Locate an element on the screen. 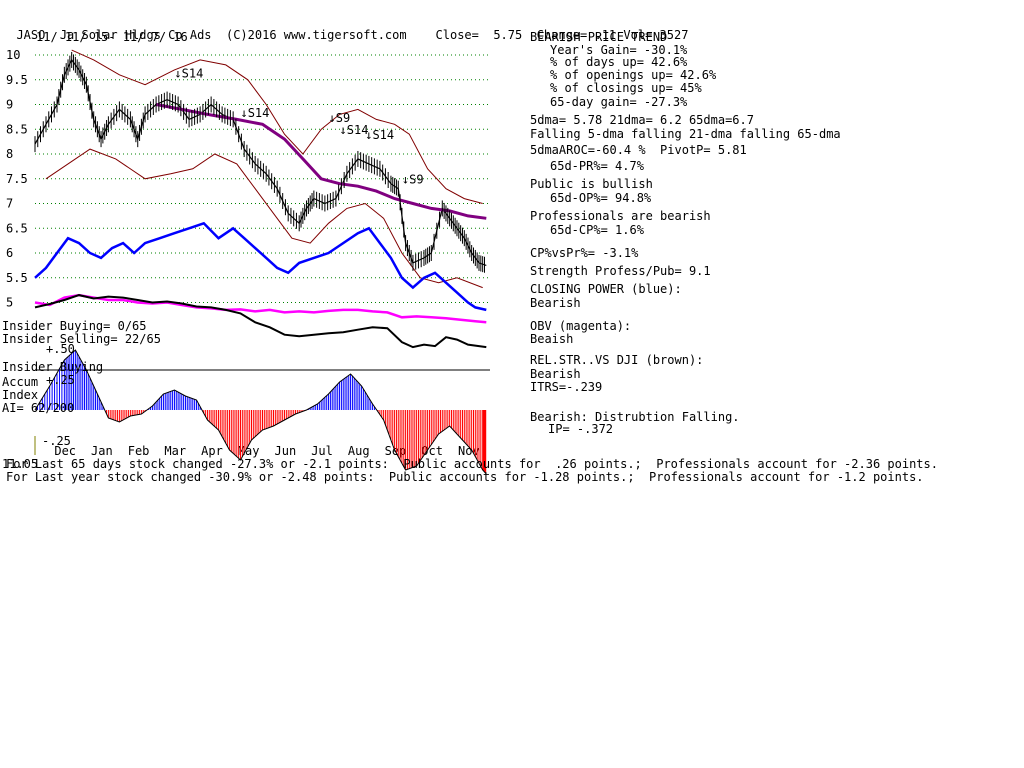 The image size is (1024, 768). ai-value: AI= 62/200 is located at coordinates (38, 408).